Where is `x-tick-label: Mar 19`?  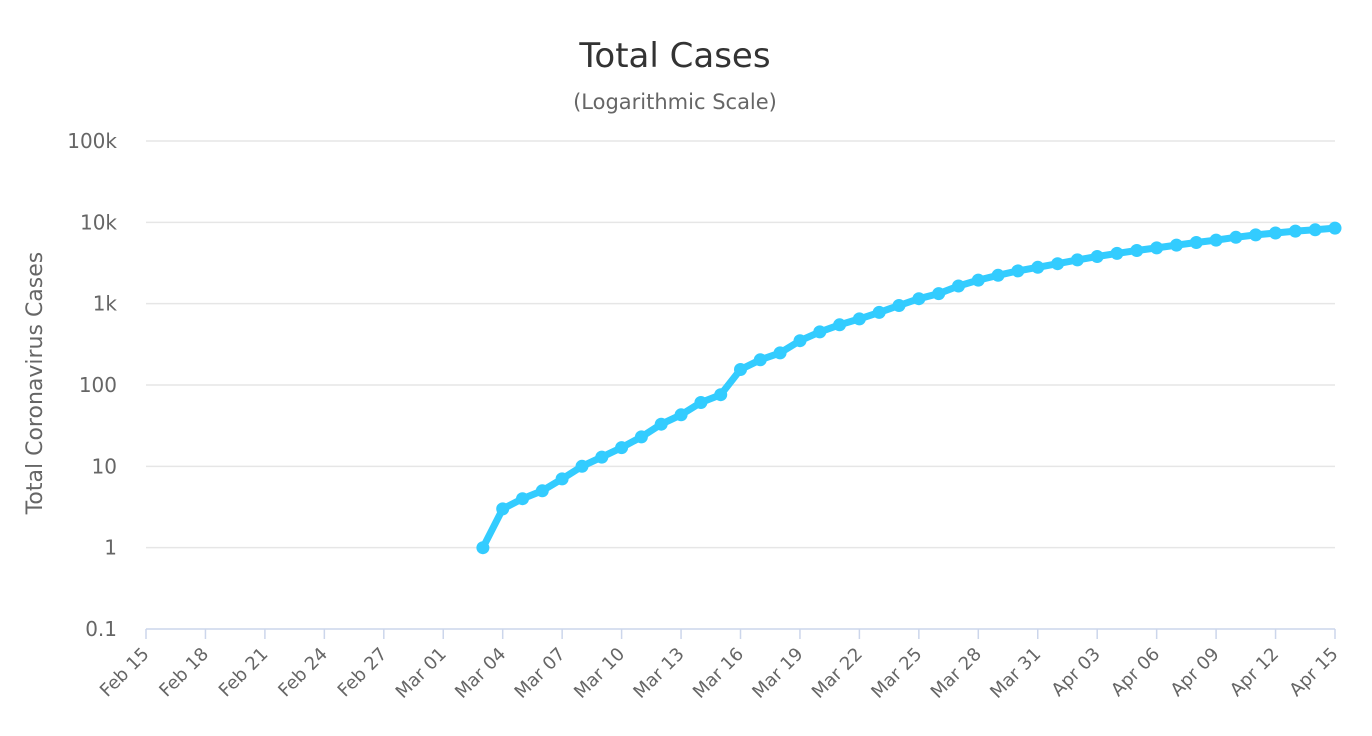 x-tick-label: Mar 19 is located at coordinates (777, 673).